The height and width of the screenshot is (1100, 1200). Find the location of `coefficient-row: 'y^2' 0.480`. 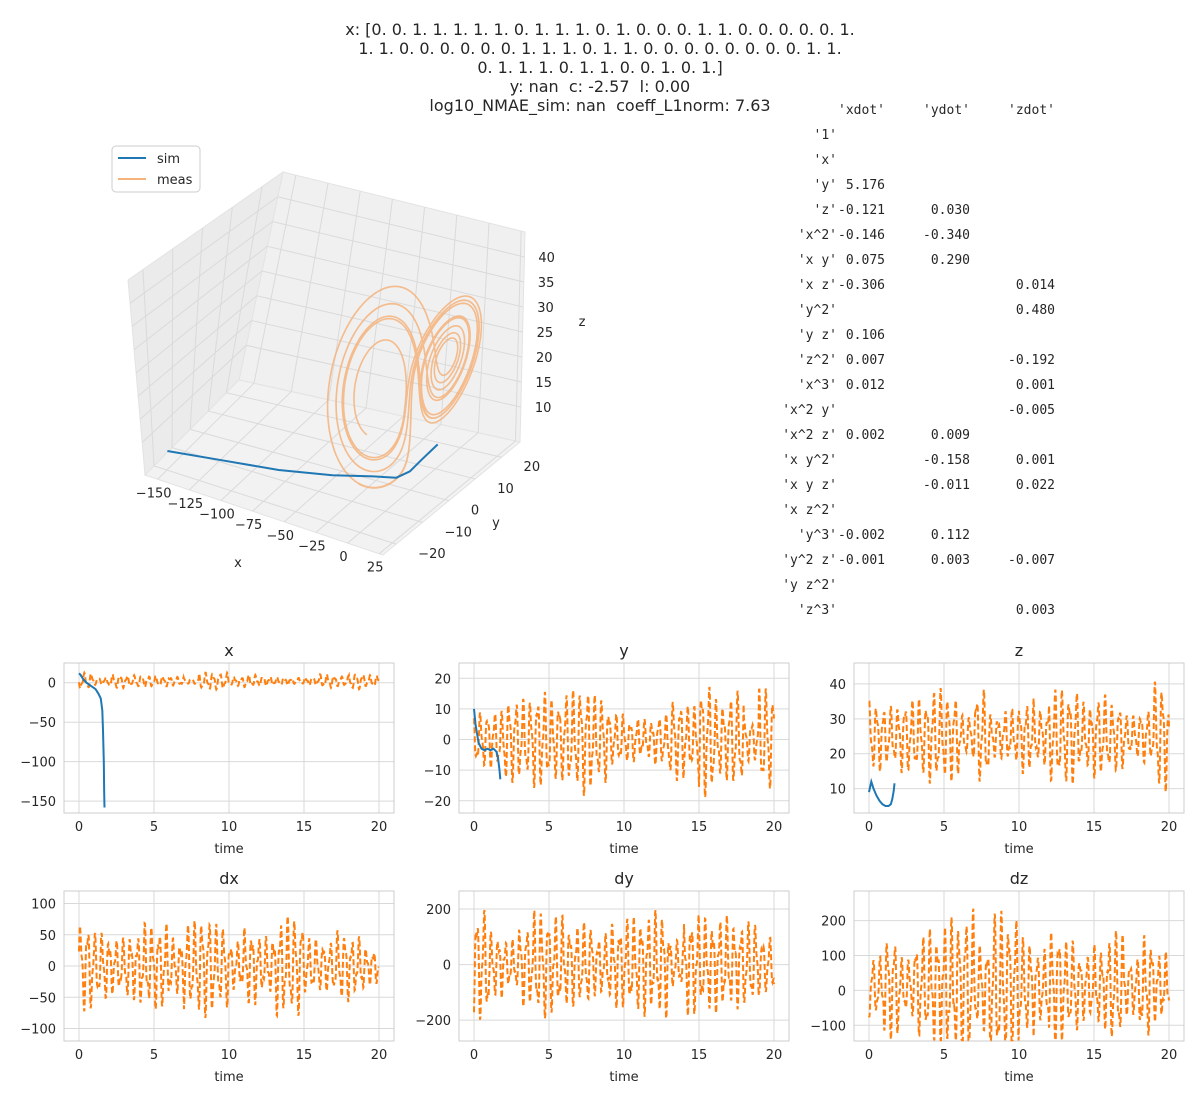

coefficient-row: 'y^2' 0.480 is located at coordinates (960, 310).